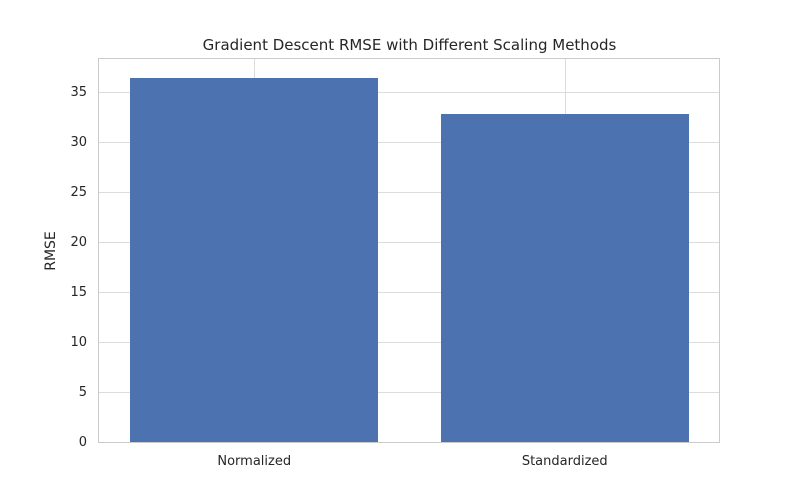 The width and height of the screenshot is (800, 500). I want to click on y-tick-label: 10, so click(78, 342).